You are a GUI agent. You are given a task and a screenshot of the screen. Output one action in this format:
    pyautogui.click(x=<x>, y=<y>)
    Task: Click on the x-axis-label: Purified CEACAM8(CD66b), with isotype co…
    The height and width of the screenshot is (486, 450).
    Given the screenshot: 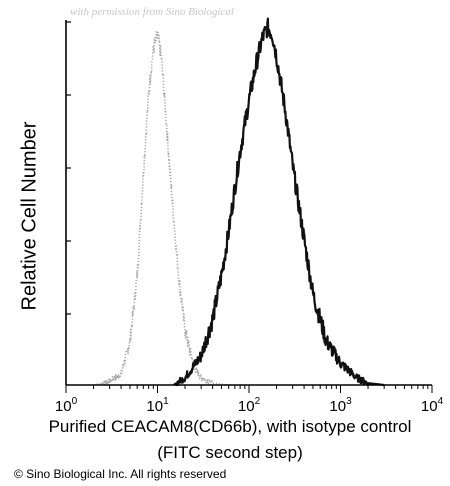 What is the action you would take?
    pyautogui.click(x=230, y=426)
    